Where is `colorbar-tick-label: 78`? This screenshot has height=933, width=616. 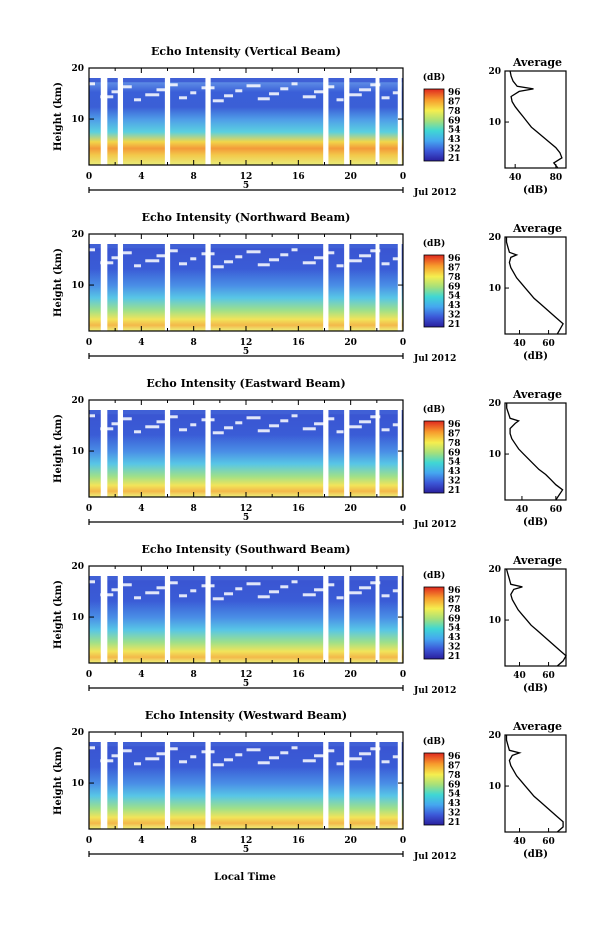
colorbar-tick-label: 78 is located at coordinates (454, 610).